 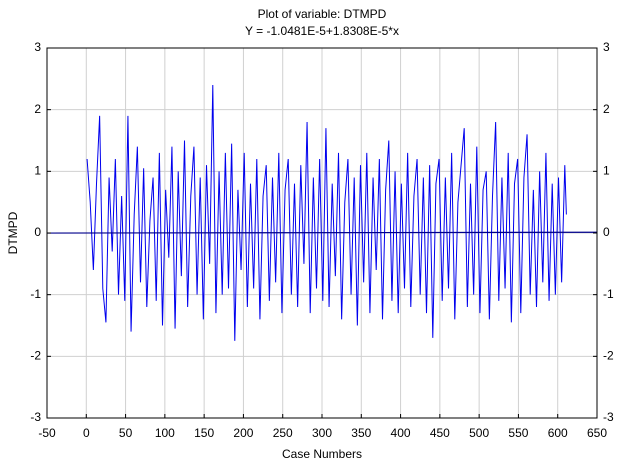 I want to click on y-tick-label: 3, so click(x=37, y=47).